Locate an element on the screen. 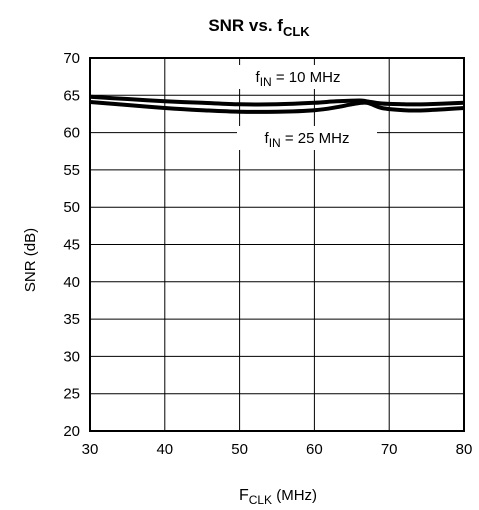 The image size is (479, 510). chart-title-main: SNR vs. f is located at coordinates (245, 25).